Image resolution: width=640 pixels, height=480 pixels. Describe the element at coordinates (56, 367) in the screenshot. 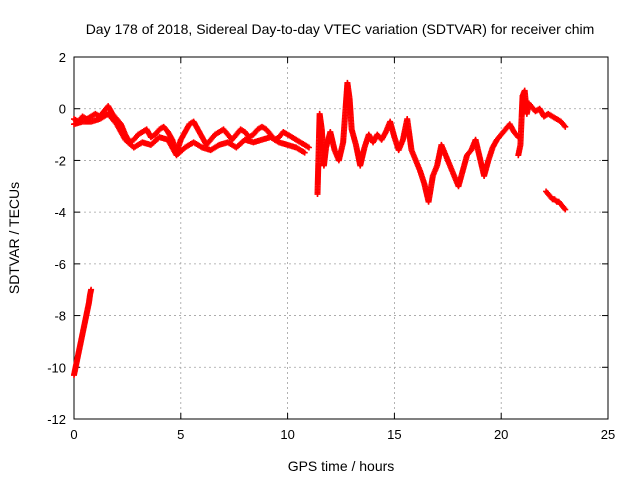

I see `y-tick-label: -10` at that location.